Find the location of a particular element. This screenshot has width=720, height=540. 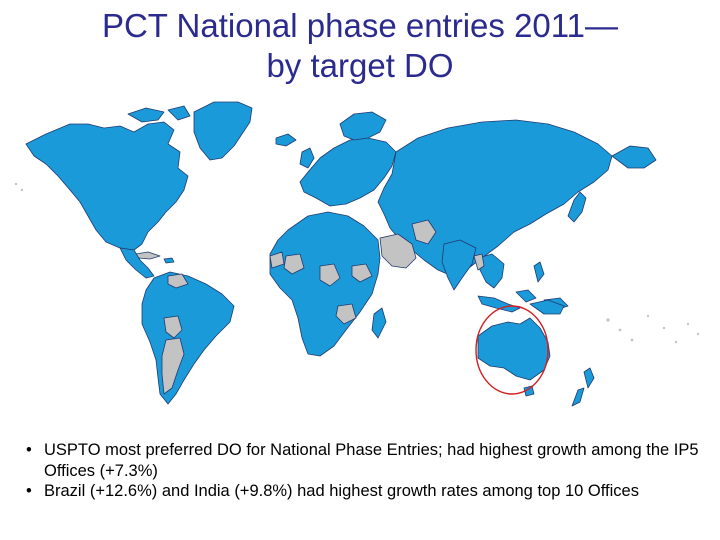

central-africa is located at coordinates (330, 275).